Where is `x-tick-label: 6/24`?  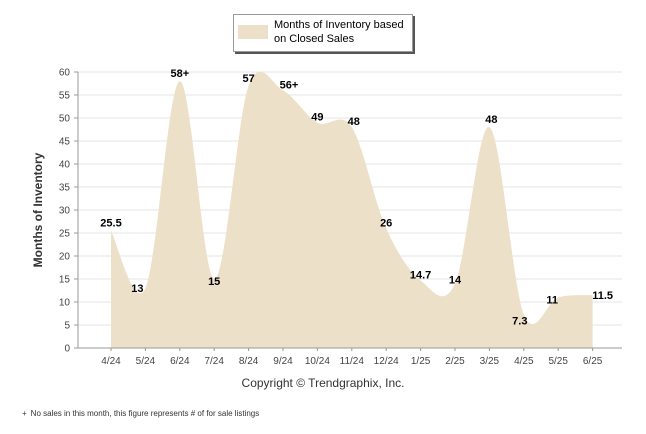
x-tick-label: 6/24 is located at coordinates (180, 361).